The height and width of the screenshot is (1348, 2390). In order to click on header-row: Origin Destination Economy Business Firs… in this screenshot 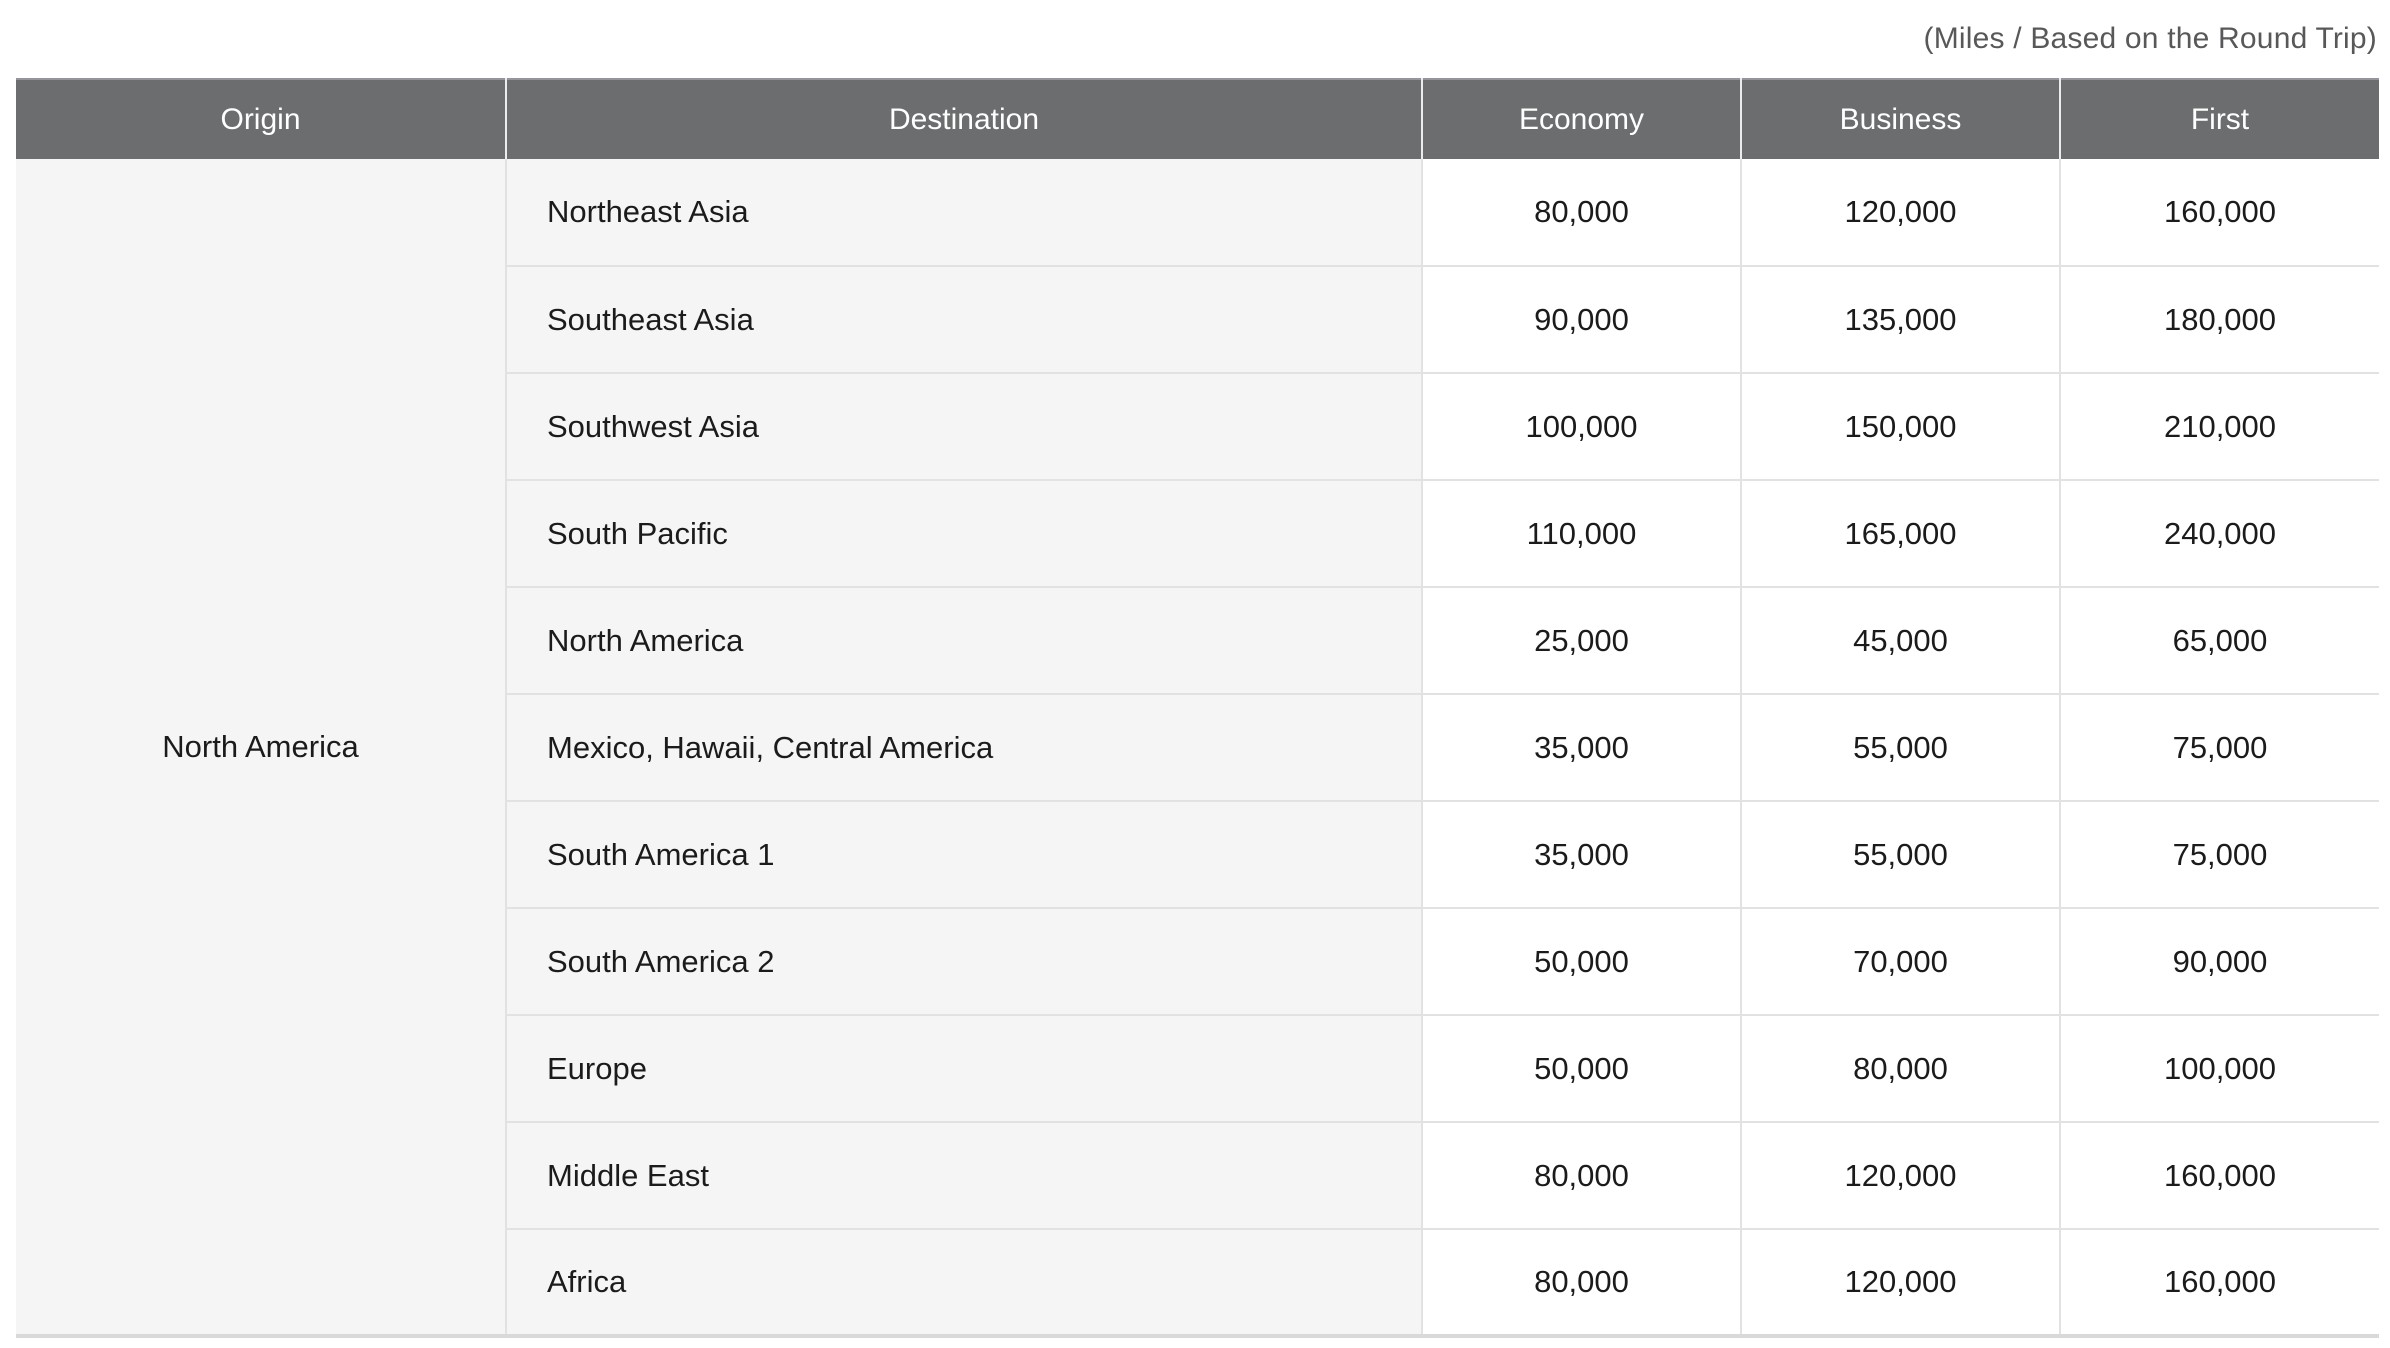, I will do `click(1197, 118)`.